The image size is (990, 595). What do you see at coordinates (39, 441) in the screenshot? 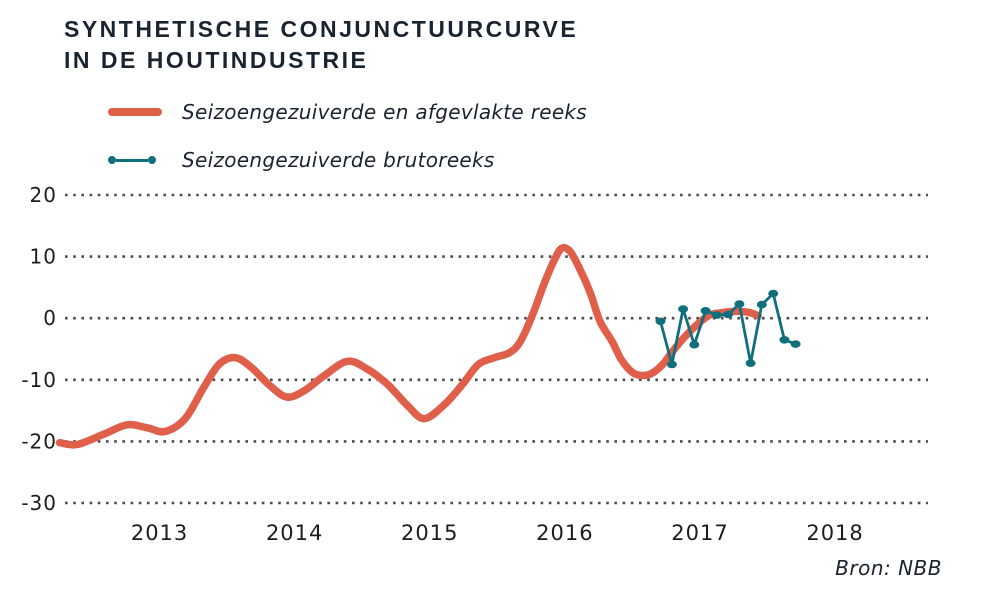
I see `y-tick-label: -20` at bounding box center [39, 441].